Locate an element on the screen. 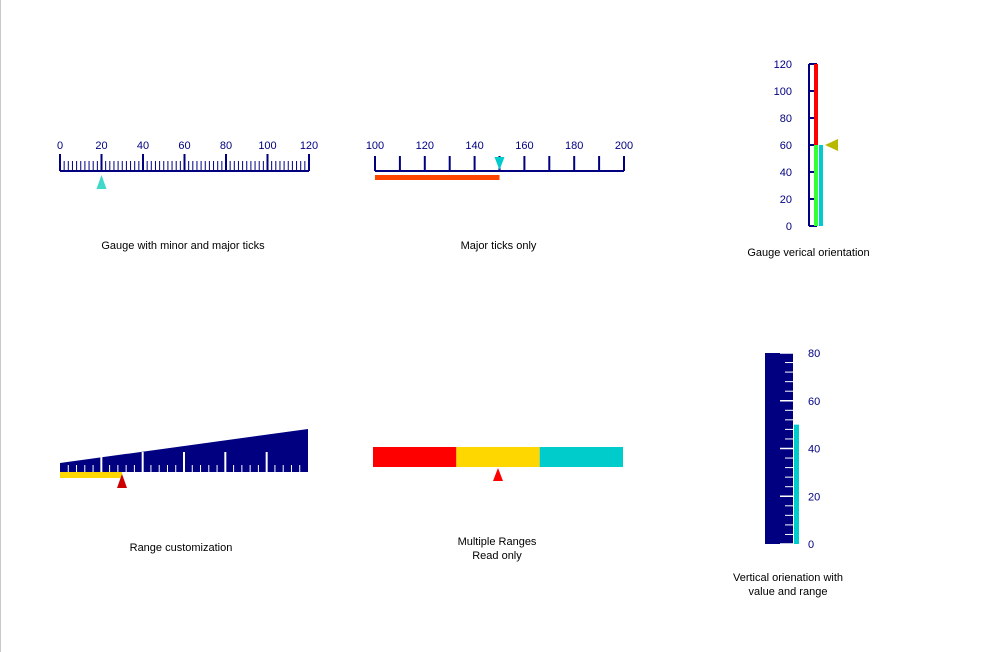 The width and height of the screenshot is (993, 652). gauge-5-scale is located at coordinates (498, 464).